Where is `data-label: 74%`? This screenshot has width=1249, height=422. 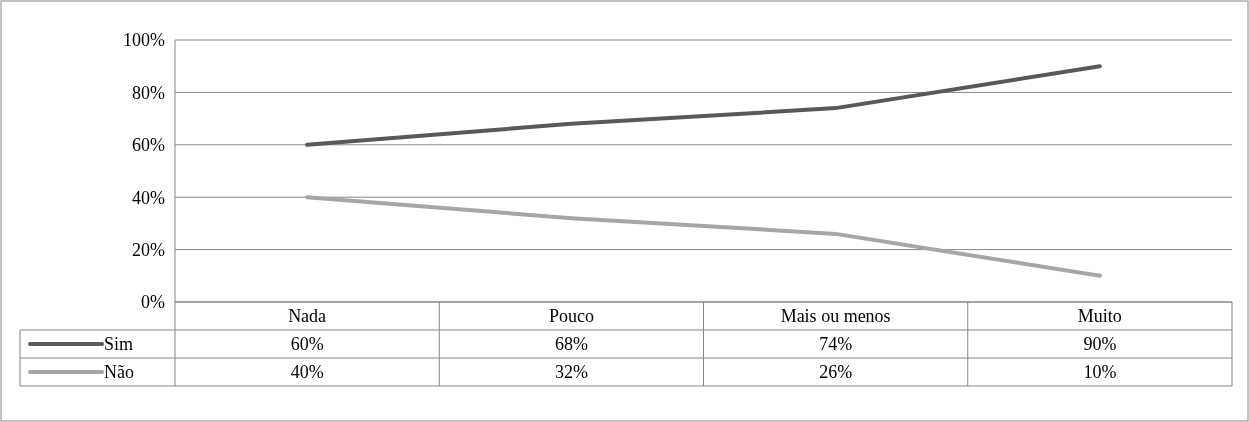
data-label: 74% is located at coordinates (836, 344).